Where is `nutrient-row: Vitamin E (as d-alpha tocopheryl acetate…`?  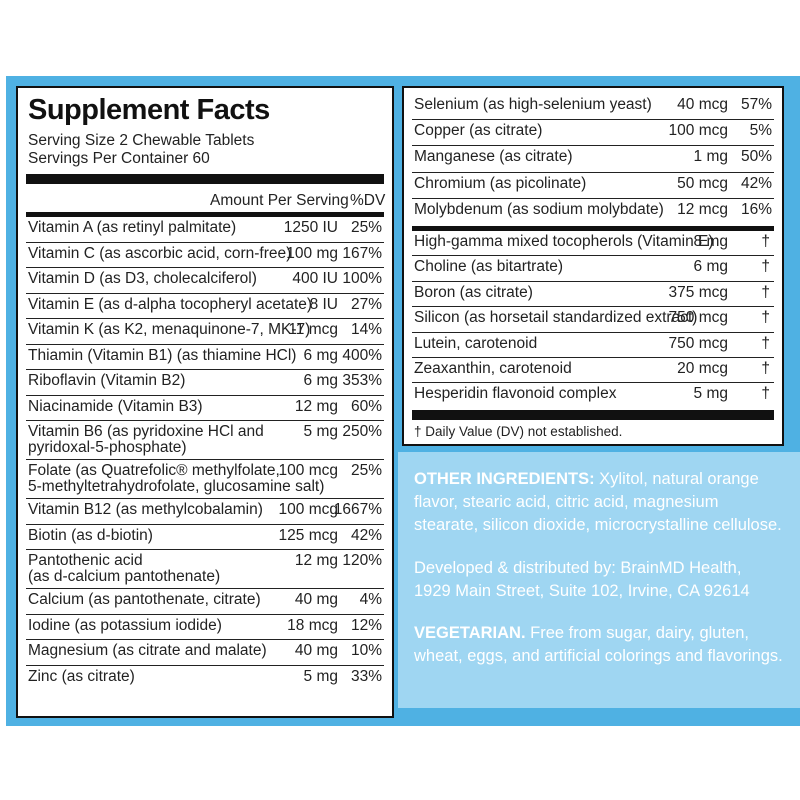
nutrient-row: Vitamin E (as d-alpha tocopheryl acetate… is located at coordinates (205, 306).